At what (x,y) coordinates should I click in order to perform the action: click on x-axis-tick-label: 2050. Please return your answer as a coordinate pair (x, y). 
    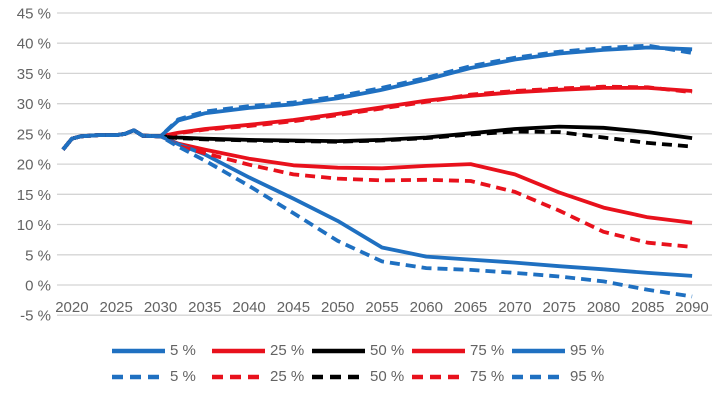
    Looking at the image, I should click on (337, 307).